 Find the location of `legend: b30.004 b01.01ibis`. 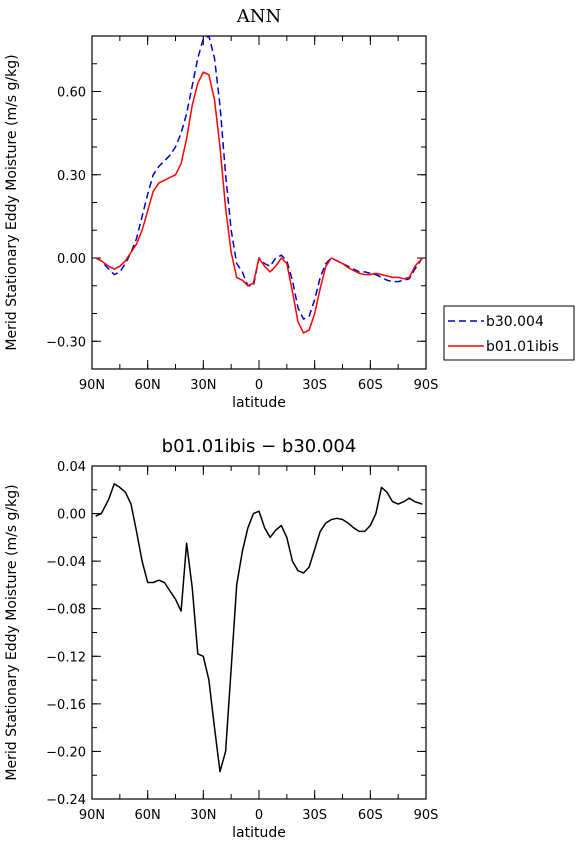

legend: b30.004 b01.01ibis is located at coordinates (509, 333).